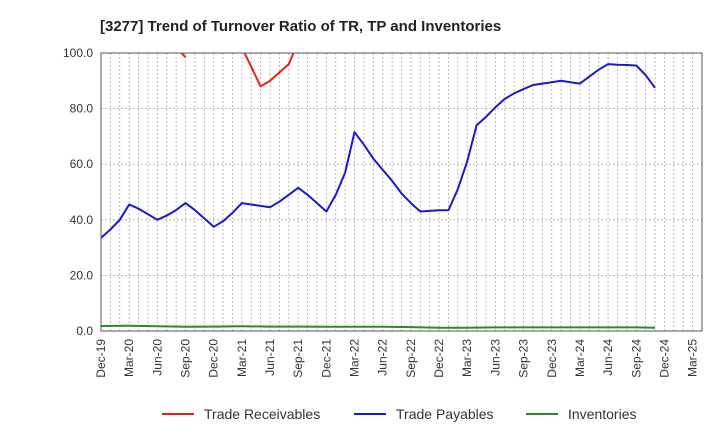  I want to click on x-tick-label: Mar-25, so click(693, 358).